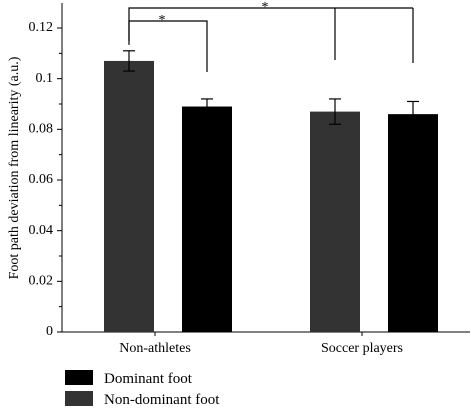 The width and height of the screenshot is (471, 408). I want to click on y-tick-label: 0.04, so click(41, 230).